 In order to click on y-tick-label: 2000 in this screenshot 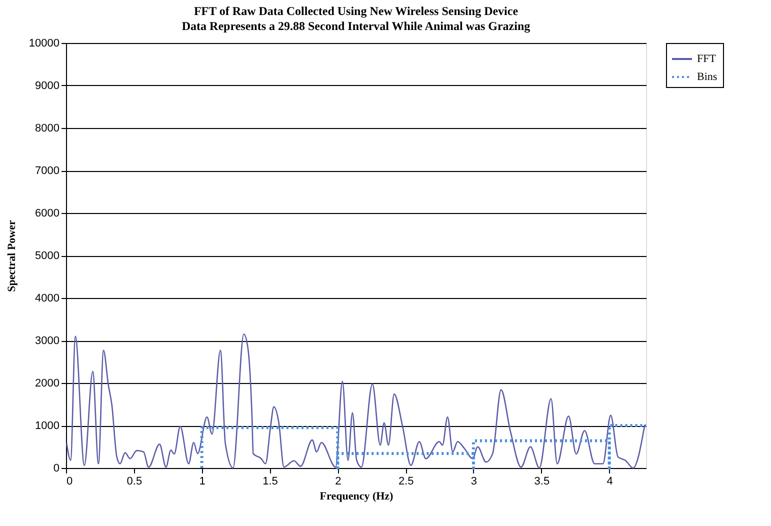, I will do `click(47, 384)`.